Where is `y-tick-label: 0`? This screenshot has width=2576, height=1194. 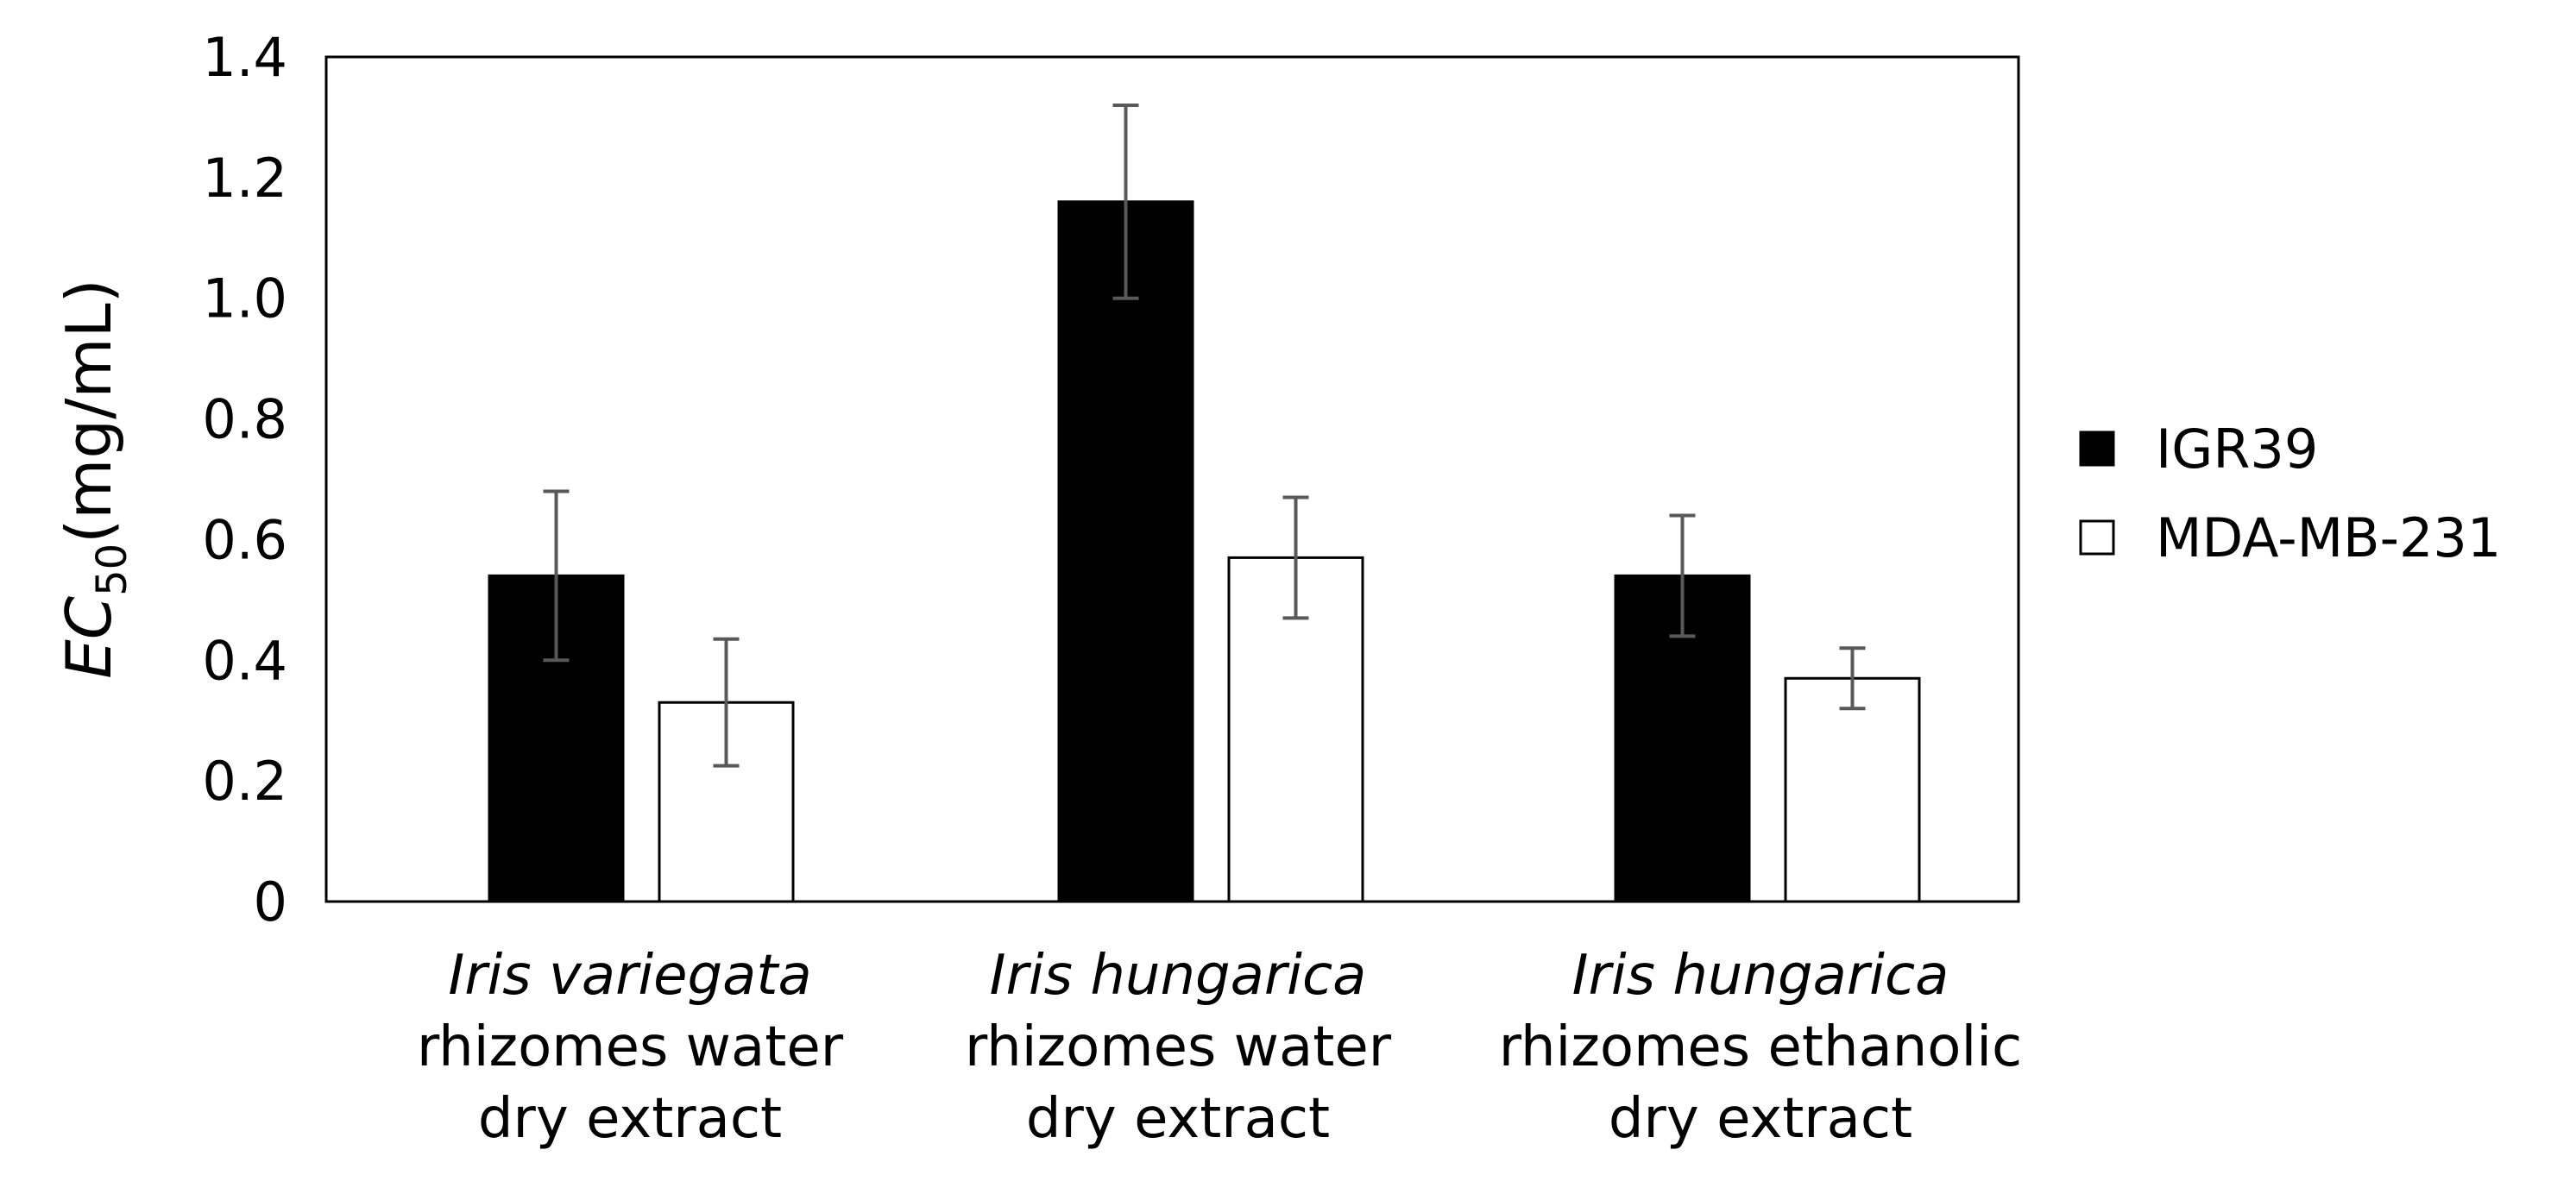 y-tick-label: 0 is located at coordinates (270, 902).